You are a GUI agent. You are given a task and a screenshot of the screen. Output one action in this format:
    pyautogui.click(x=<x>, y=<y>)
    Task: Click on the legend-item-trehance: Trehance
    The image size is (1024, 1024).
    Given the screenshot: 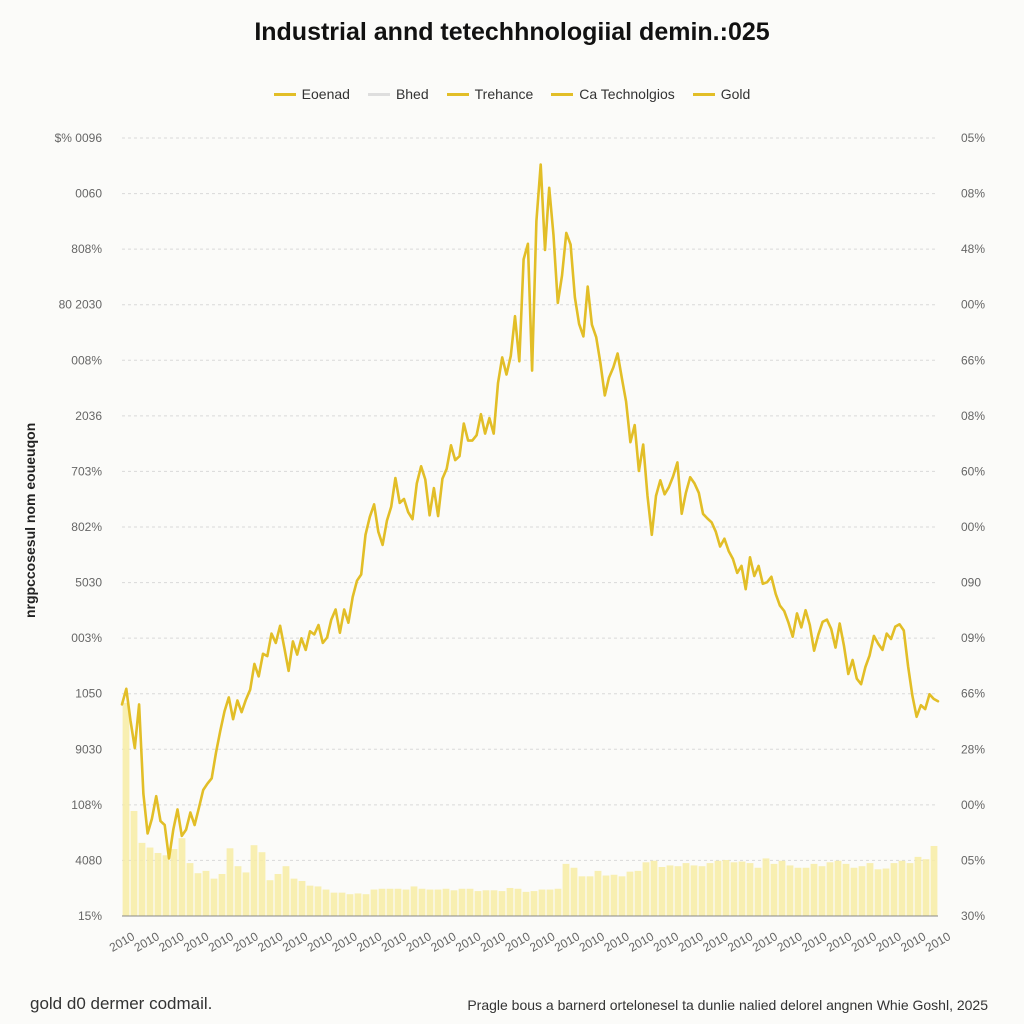 What is the action you would take?
    pyautogui.click(x=489, y=94)
    